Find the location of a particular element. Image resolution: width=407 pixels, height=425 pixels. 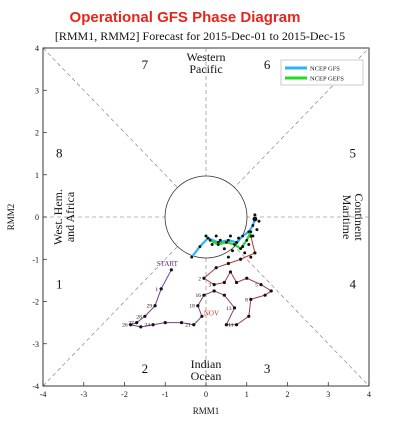

x-tick-label: 2 is located at coordinates (288, 394).